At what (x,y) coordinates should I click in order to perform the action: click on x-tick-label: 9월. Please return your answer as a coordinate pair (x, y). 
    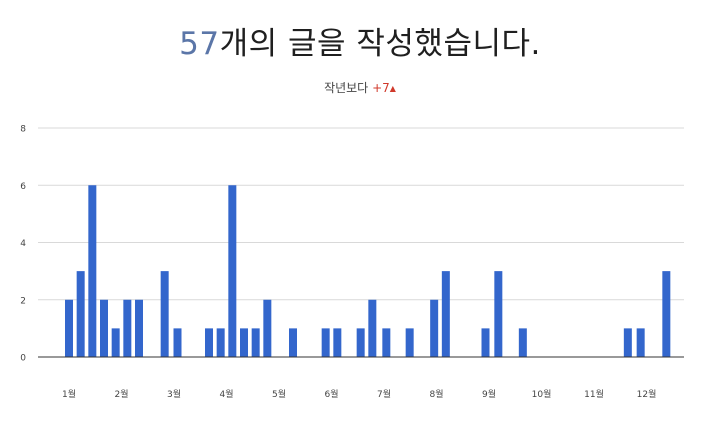
    Looking at the image, I should click on (489, 394).